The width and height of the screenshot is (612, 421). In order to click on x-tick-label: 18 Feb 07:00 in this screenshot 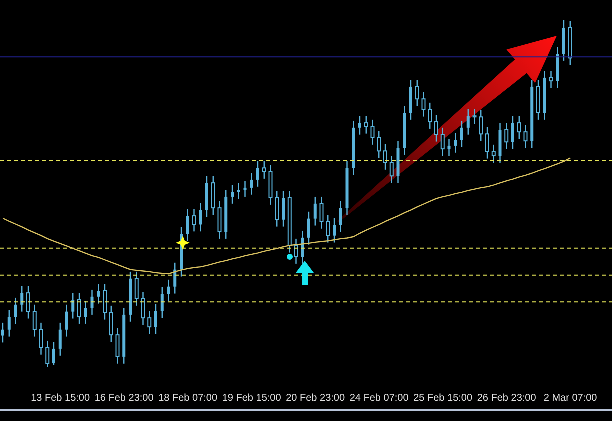, I will do `click(188, 398)`.